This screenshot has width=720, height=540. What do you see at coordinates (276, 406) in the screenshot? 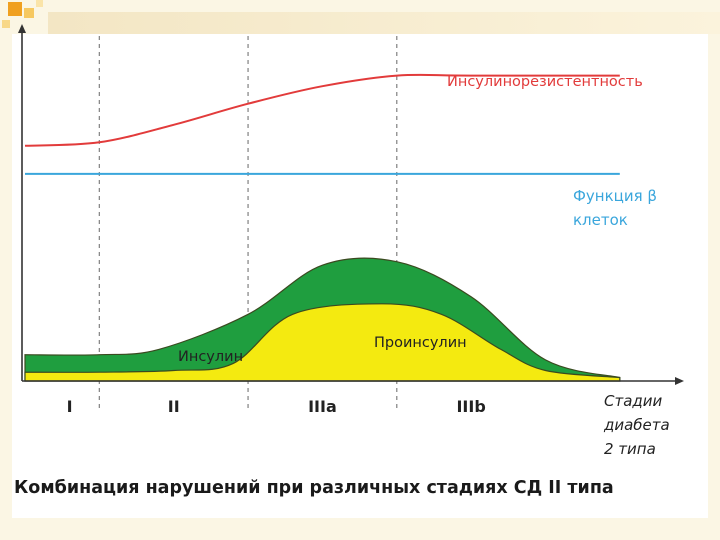
I see `stage-tick-labels: I II IIIa IIIb` at bounding box center [276, 406].